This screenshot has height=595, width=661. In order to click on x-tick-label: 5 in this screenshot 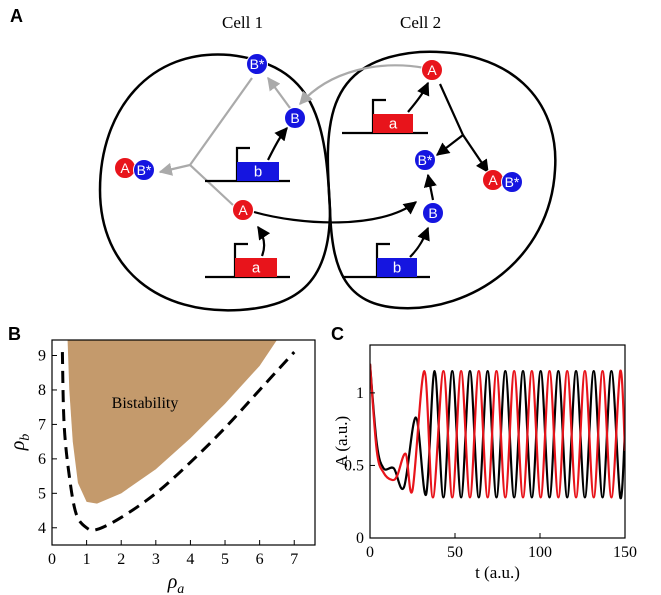, I will do `click(225, 559)`.